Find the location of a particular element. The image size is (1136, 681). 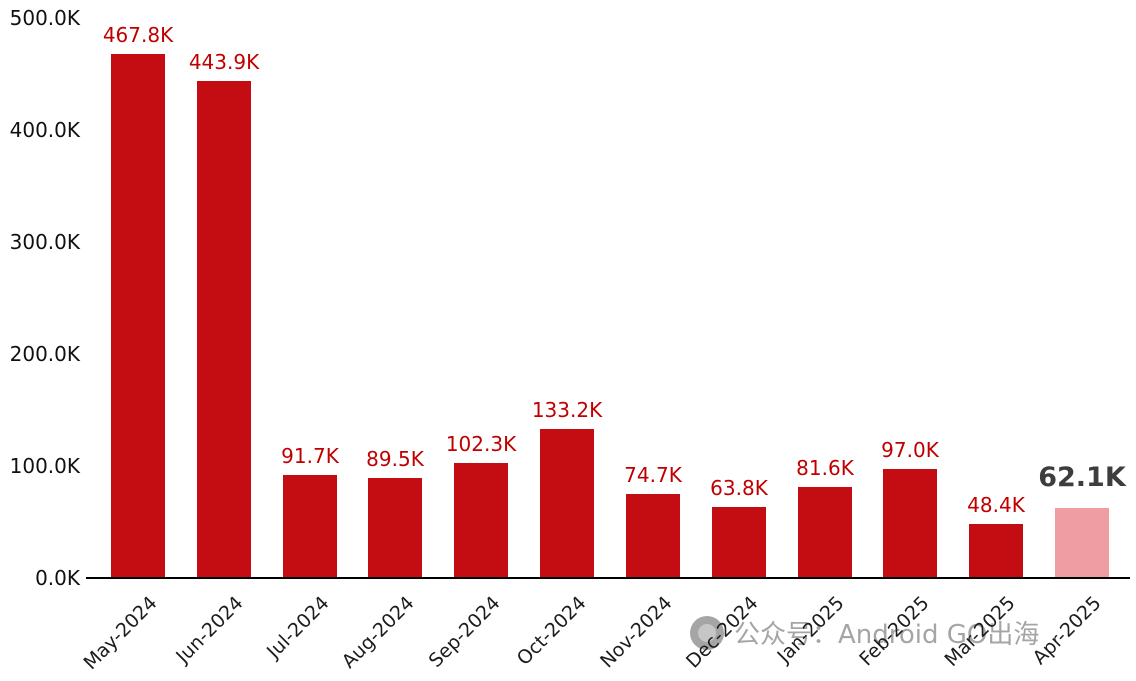

bar-value-label: 63.8K is located at coordinates (739, 488).